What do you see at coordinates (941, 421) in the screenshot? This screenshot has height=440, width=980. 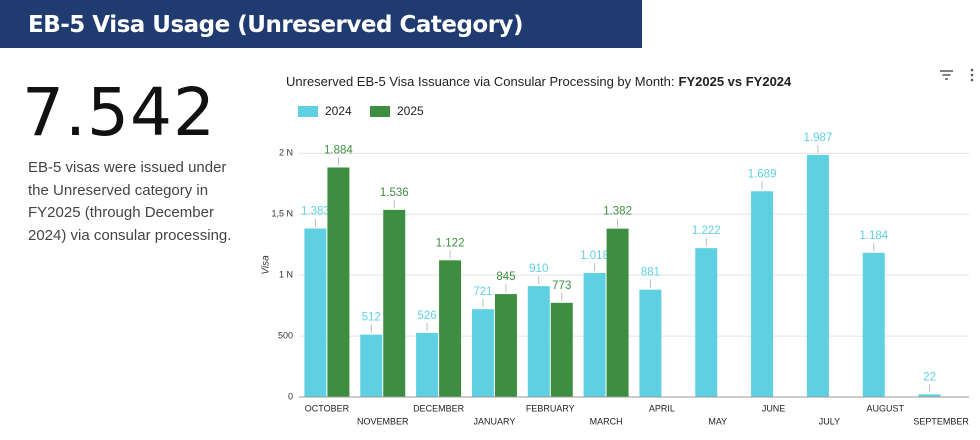 I see `x-tick-label: SEPTEMBER` at bounding box center [941, 421].